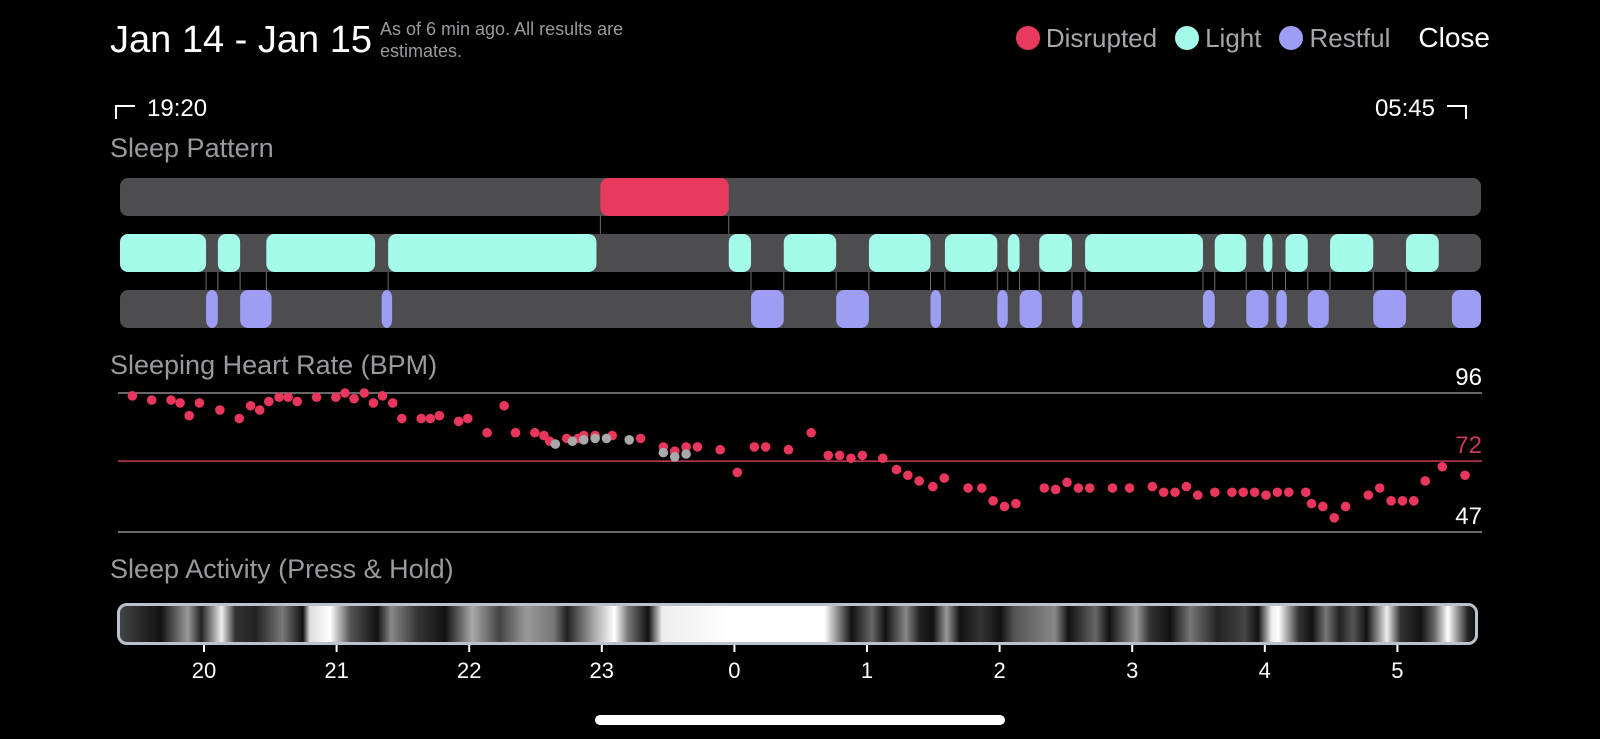  I want to click on range-end: 05:45, so click(1421, 109).